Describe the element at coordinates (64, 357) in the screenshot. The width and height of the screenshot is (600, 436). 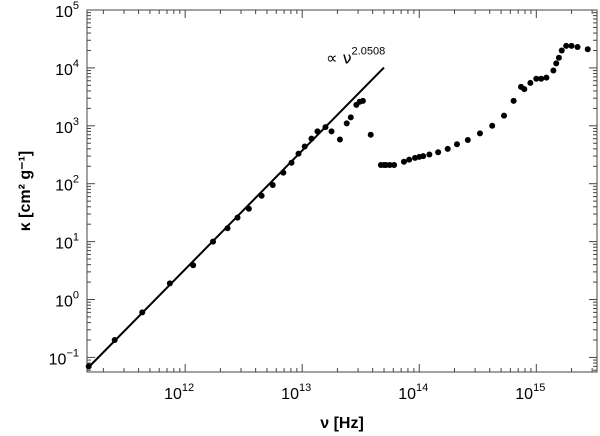
I see `y-tick-label: 10⁻¹` at that location.